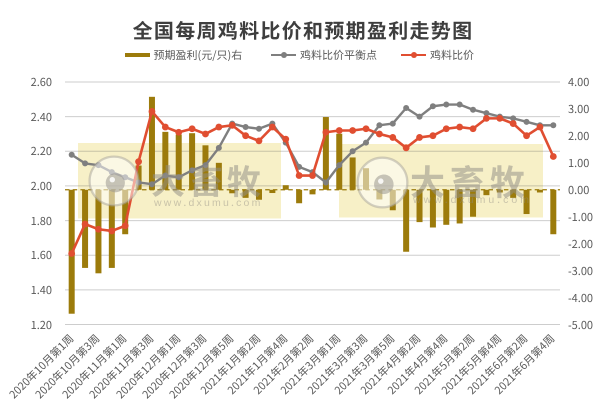 This screenshot has width=604, height=415. I want to click on y-tick-label-left: 2.60, so click(41, 82).